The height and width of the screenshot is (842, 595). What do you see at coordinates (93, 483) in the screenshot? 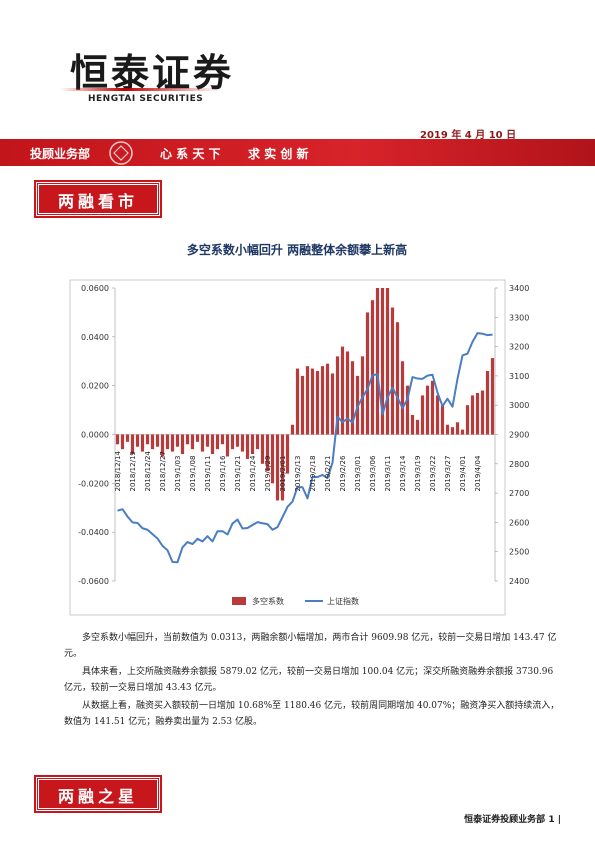
I see `y-tick-label: -0.0200` at bounding box center [93, 483].